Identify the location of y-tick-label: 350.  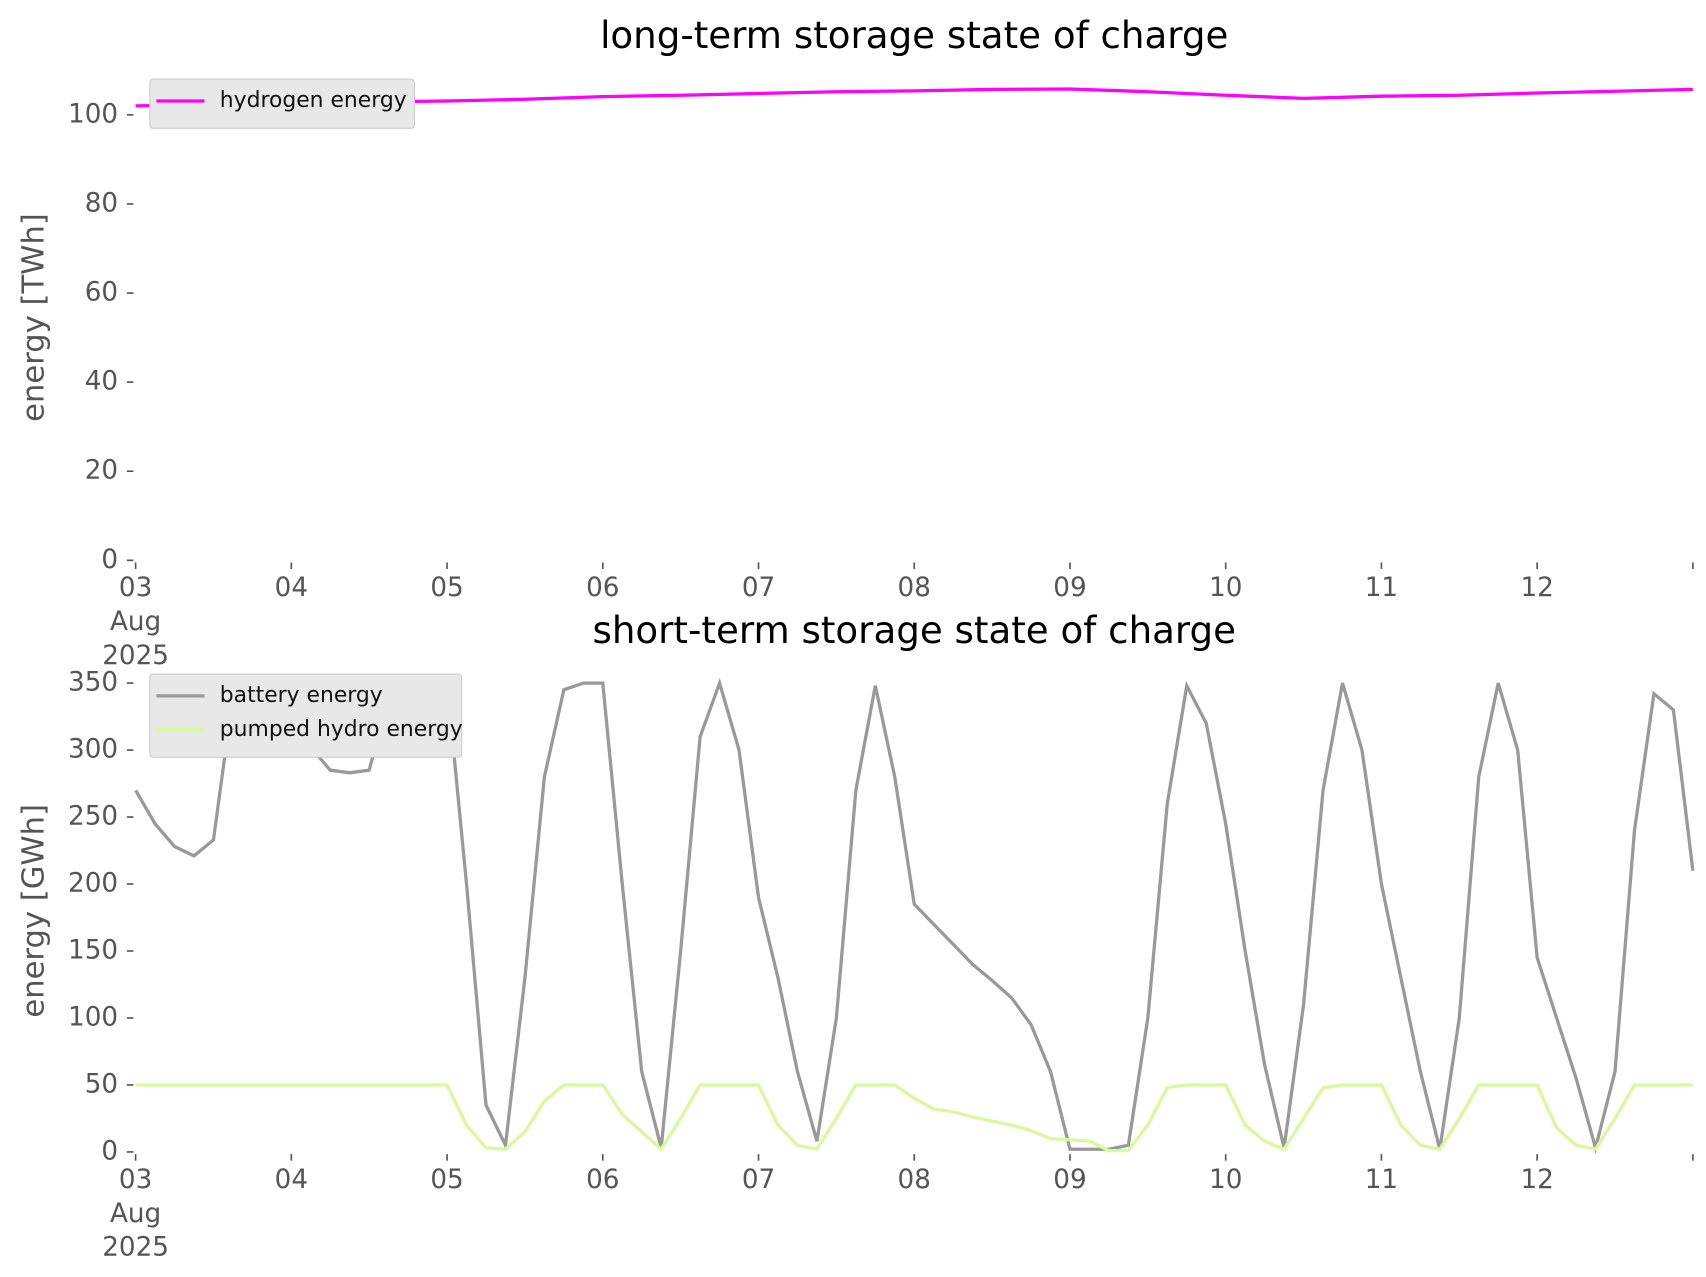
(93, 683).